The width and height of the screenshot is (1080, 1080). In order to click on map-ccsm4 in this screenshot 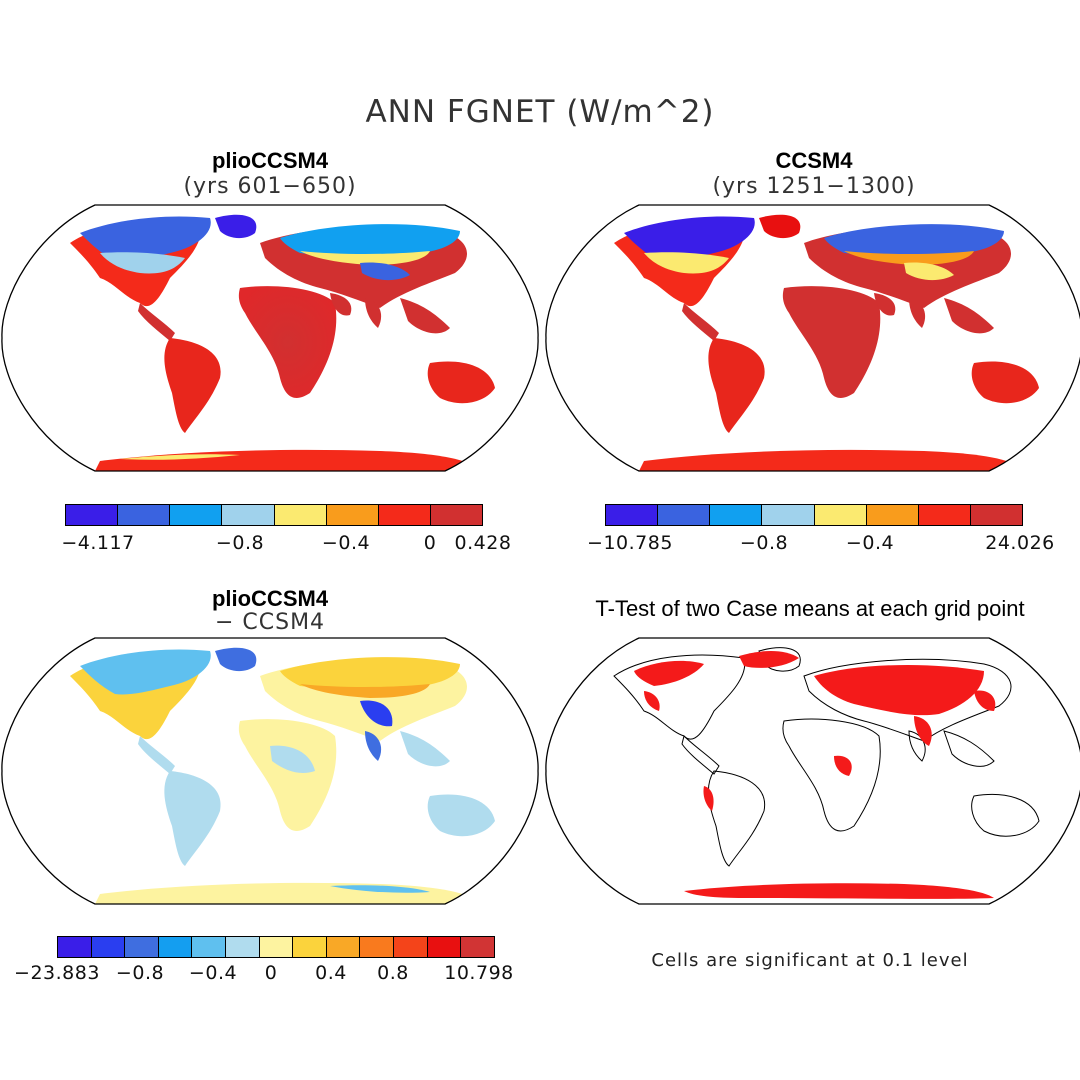, I will do `click(812, 338)`.